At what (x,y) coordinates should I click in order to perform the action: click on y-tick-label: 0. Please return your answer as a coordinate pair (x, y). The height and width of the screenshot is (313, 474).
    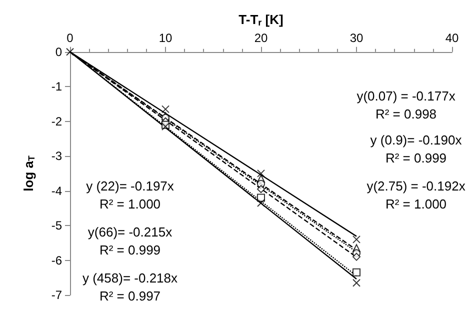
    Looking at the image, I should click on (58, 51).